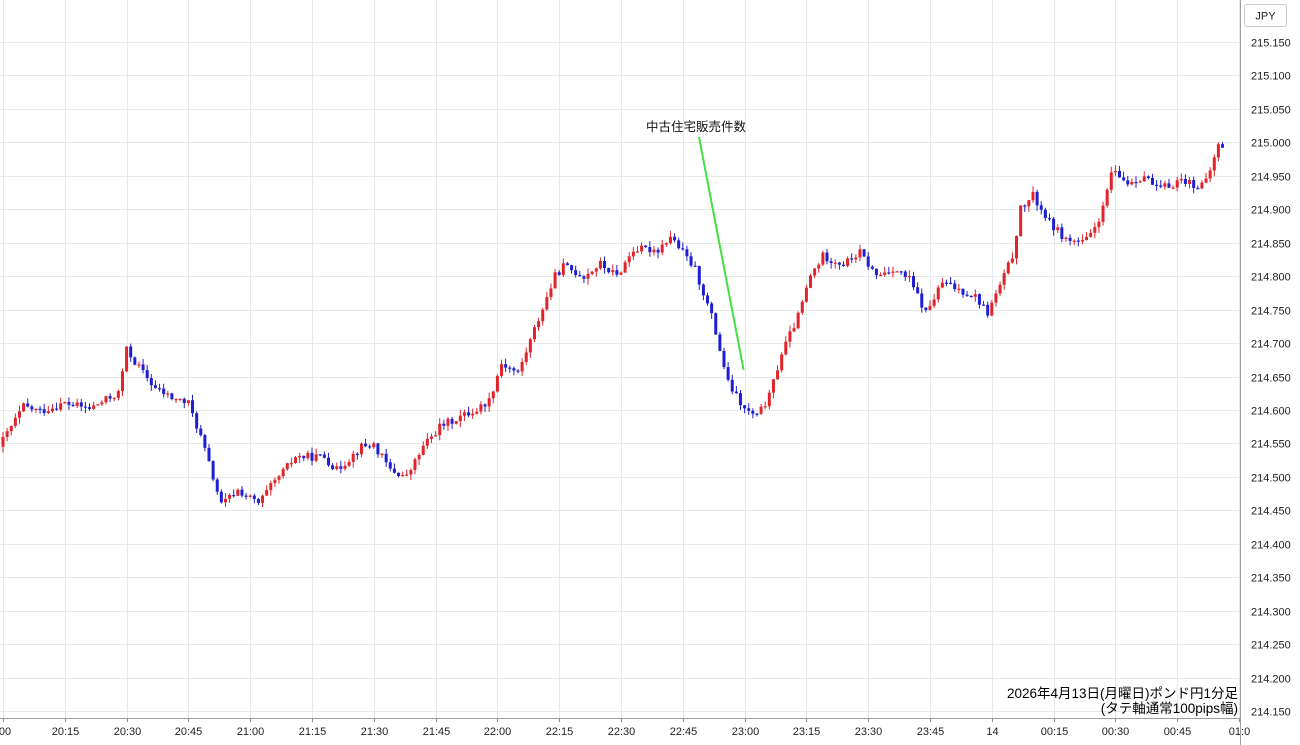  What do you see at coordinates (1271, 178) in the screenshot?
I see `y-tick-label: 214.950` at bounding box center [1271, 178].